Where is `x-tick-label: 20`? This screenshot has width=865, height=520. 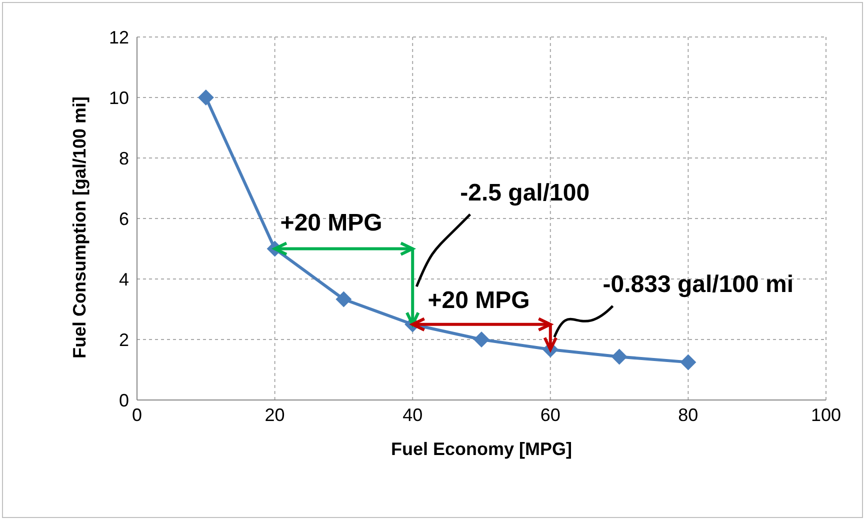 x-tick-label: 20 is located at coordinates (274, 414).